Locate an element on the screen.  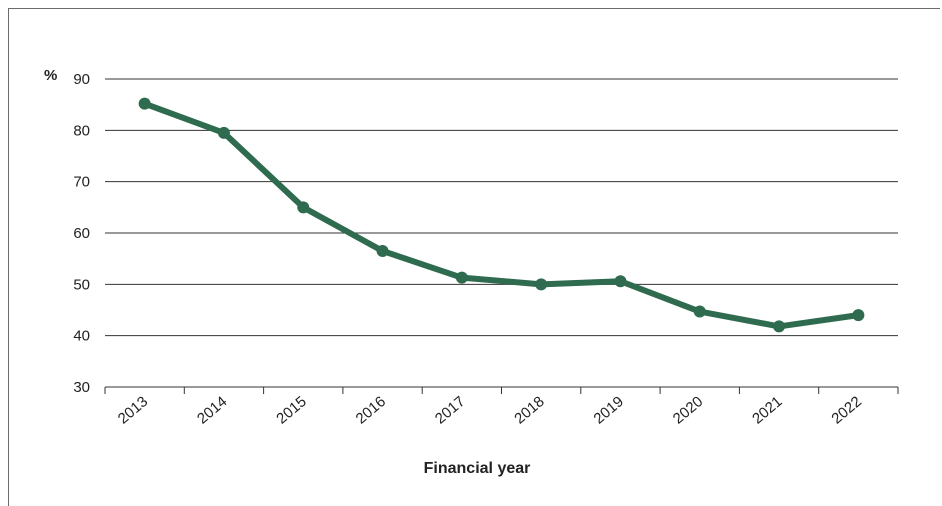
y-tick-labels: 30 40 50 60 70 80 90 is located at coordinates (81, 233).